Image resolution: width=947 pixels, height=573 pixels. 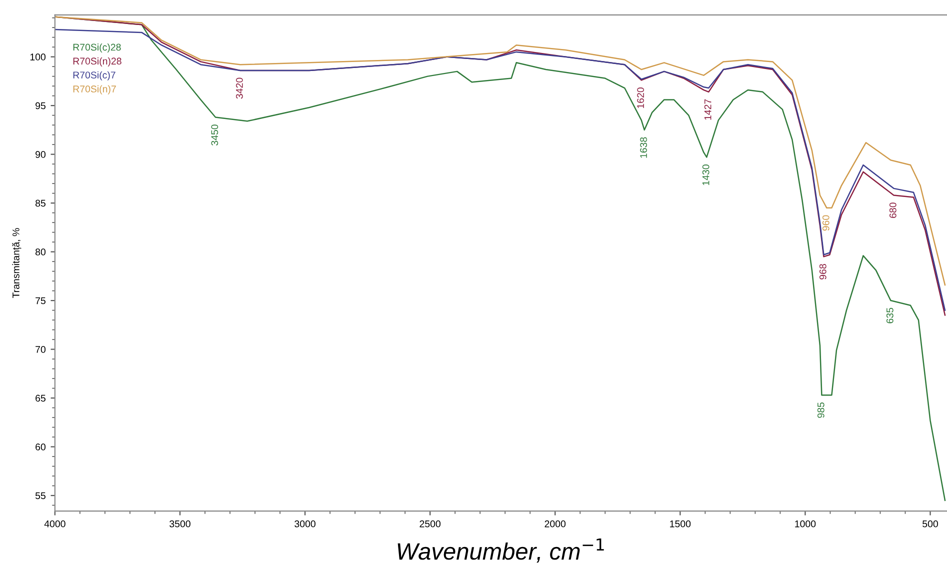 I want to click on y-tick-label: 85, so click(x=41, y=203).